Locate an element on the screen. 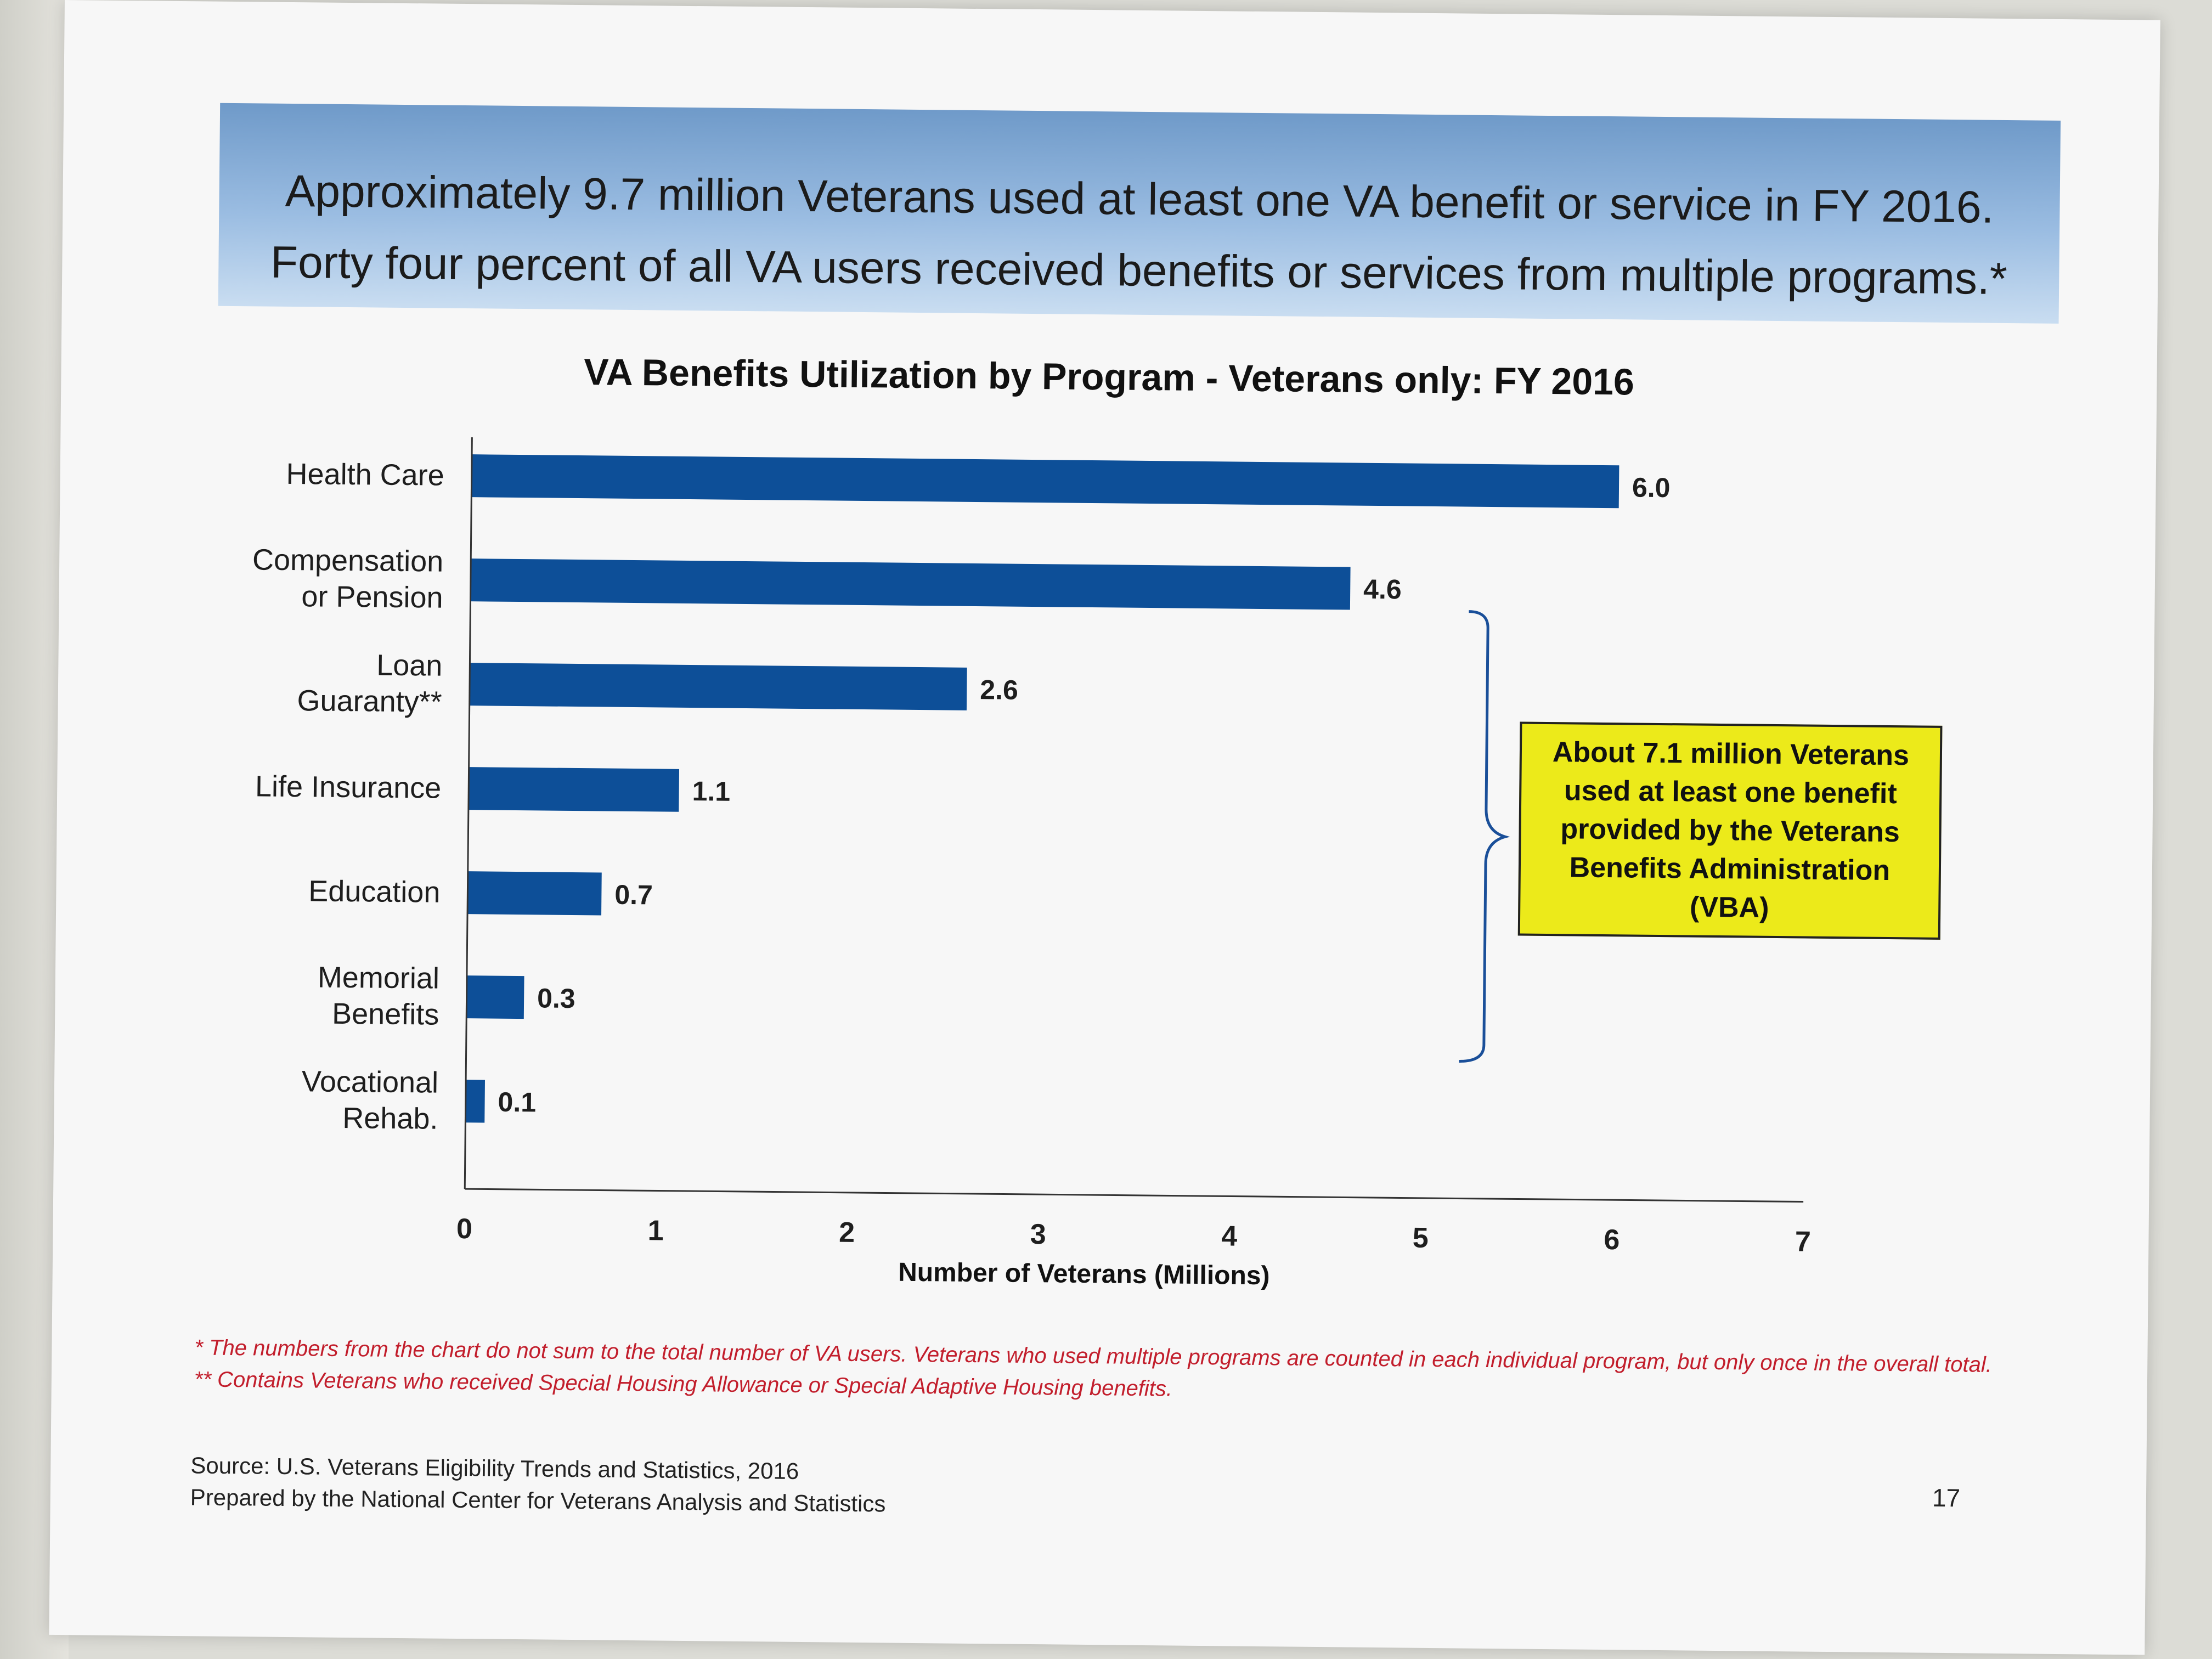  vba-bracket is located at coordinates (1485, 837).